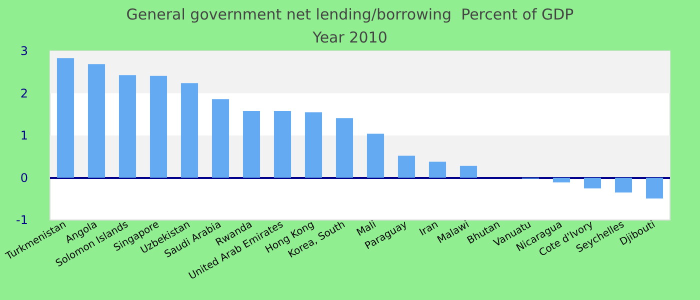  Describe the element at coordinates (350, 15) in the screenshot. I see `chart-title: General government net lending/borrowing Percent of GDP` at that location.